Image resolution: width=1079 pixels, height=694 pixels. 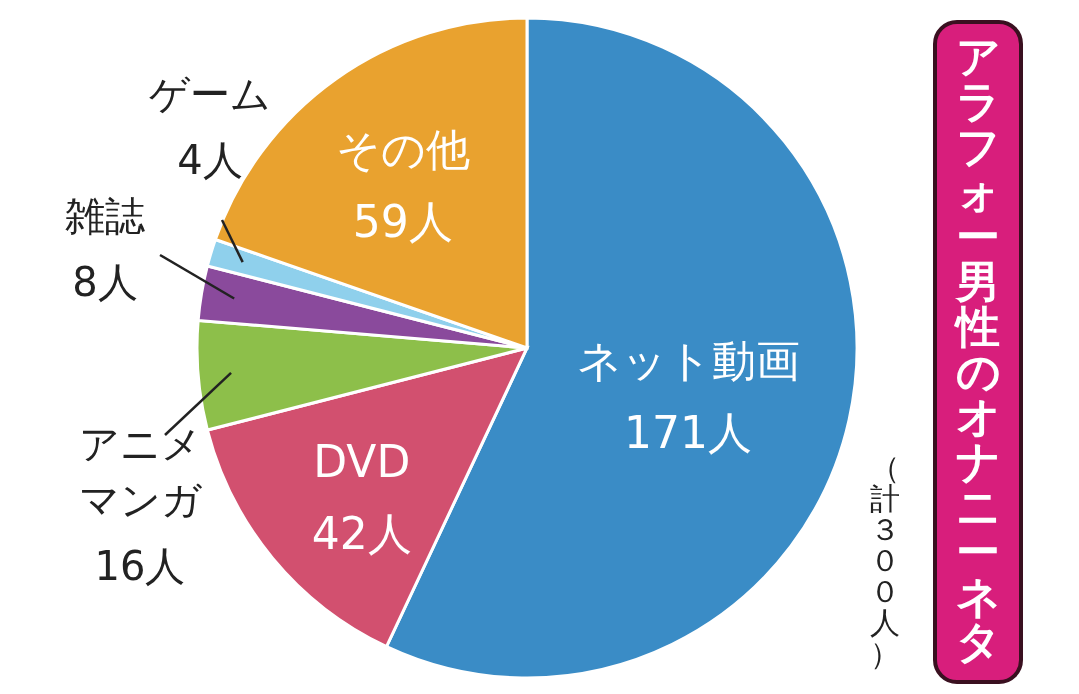 What do you see at coordinates (885, 560) in the screenshot?
I see `text: （計３００人）` at bounding box center [885, 560].